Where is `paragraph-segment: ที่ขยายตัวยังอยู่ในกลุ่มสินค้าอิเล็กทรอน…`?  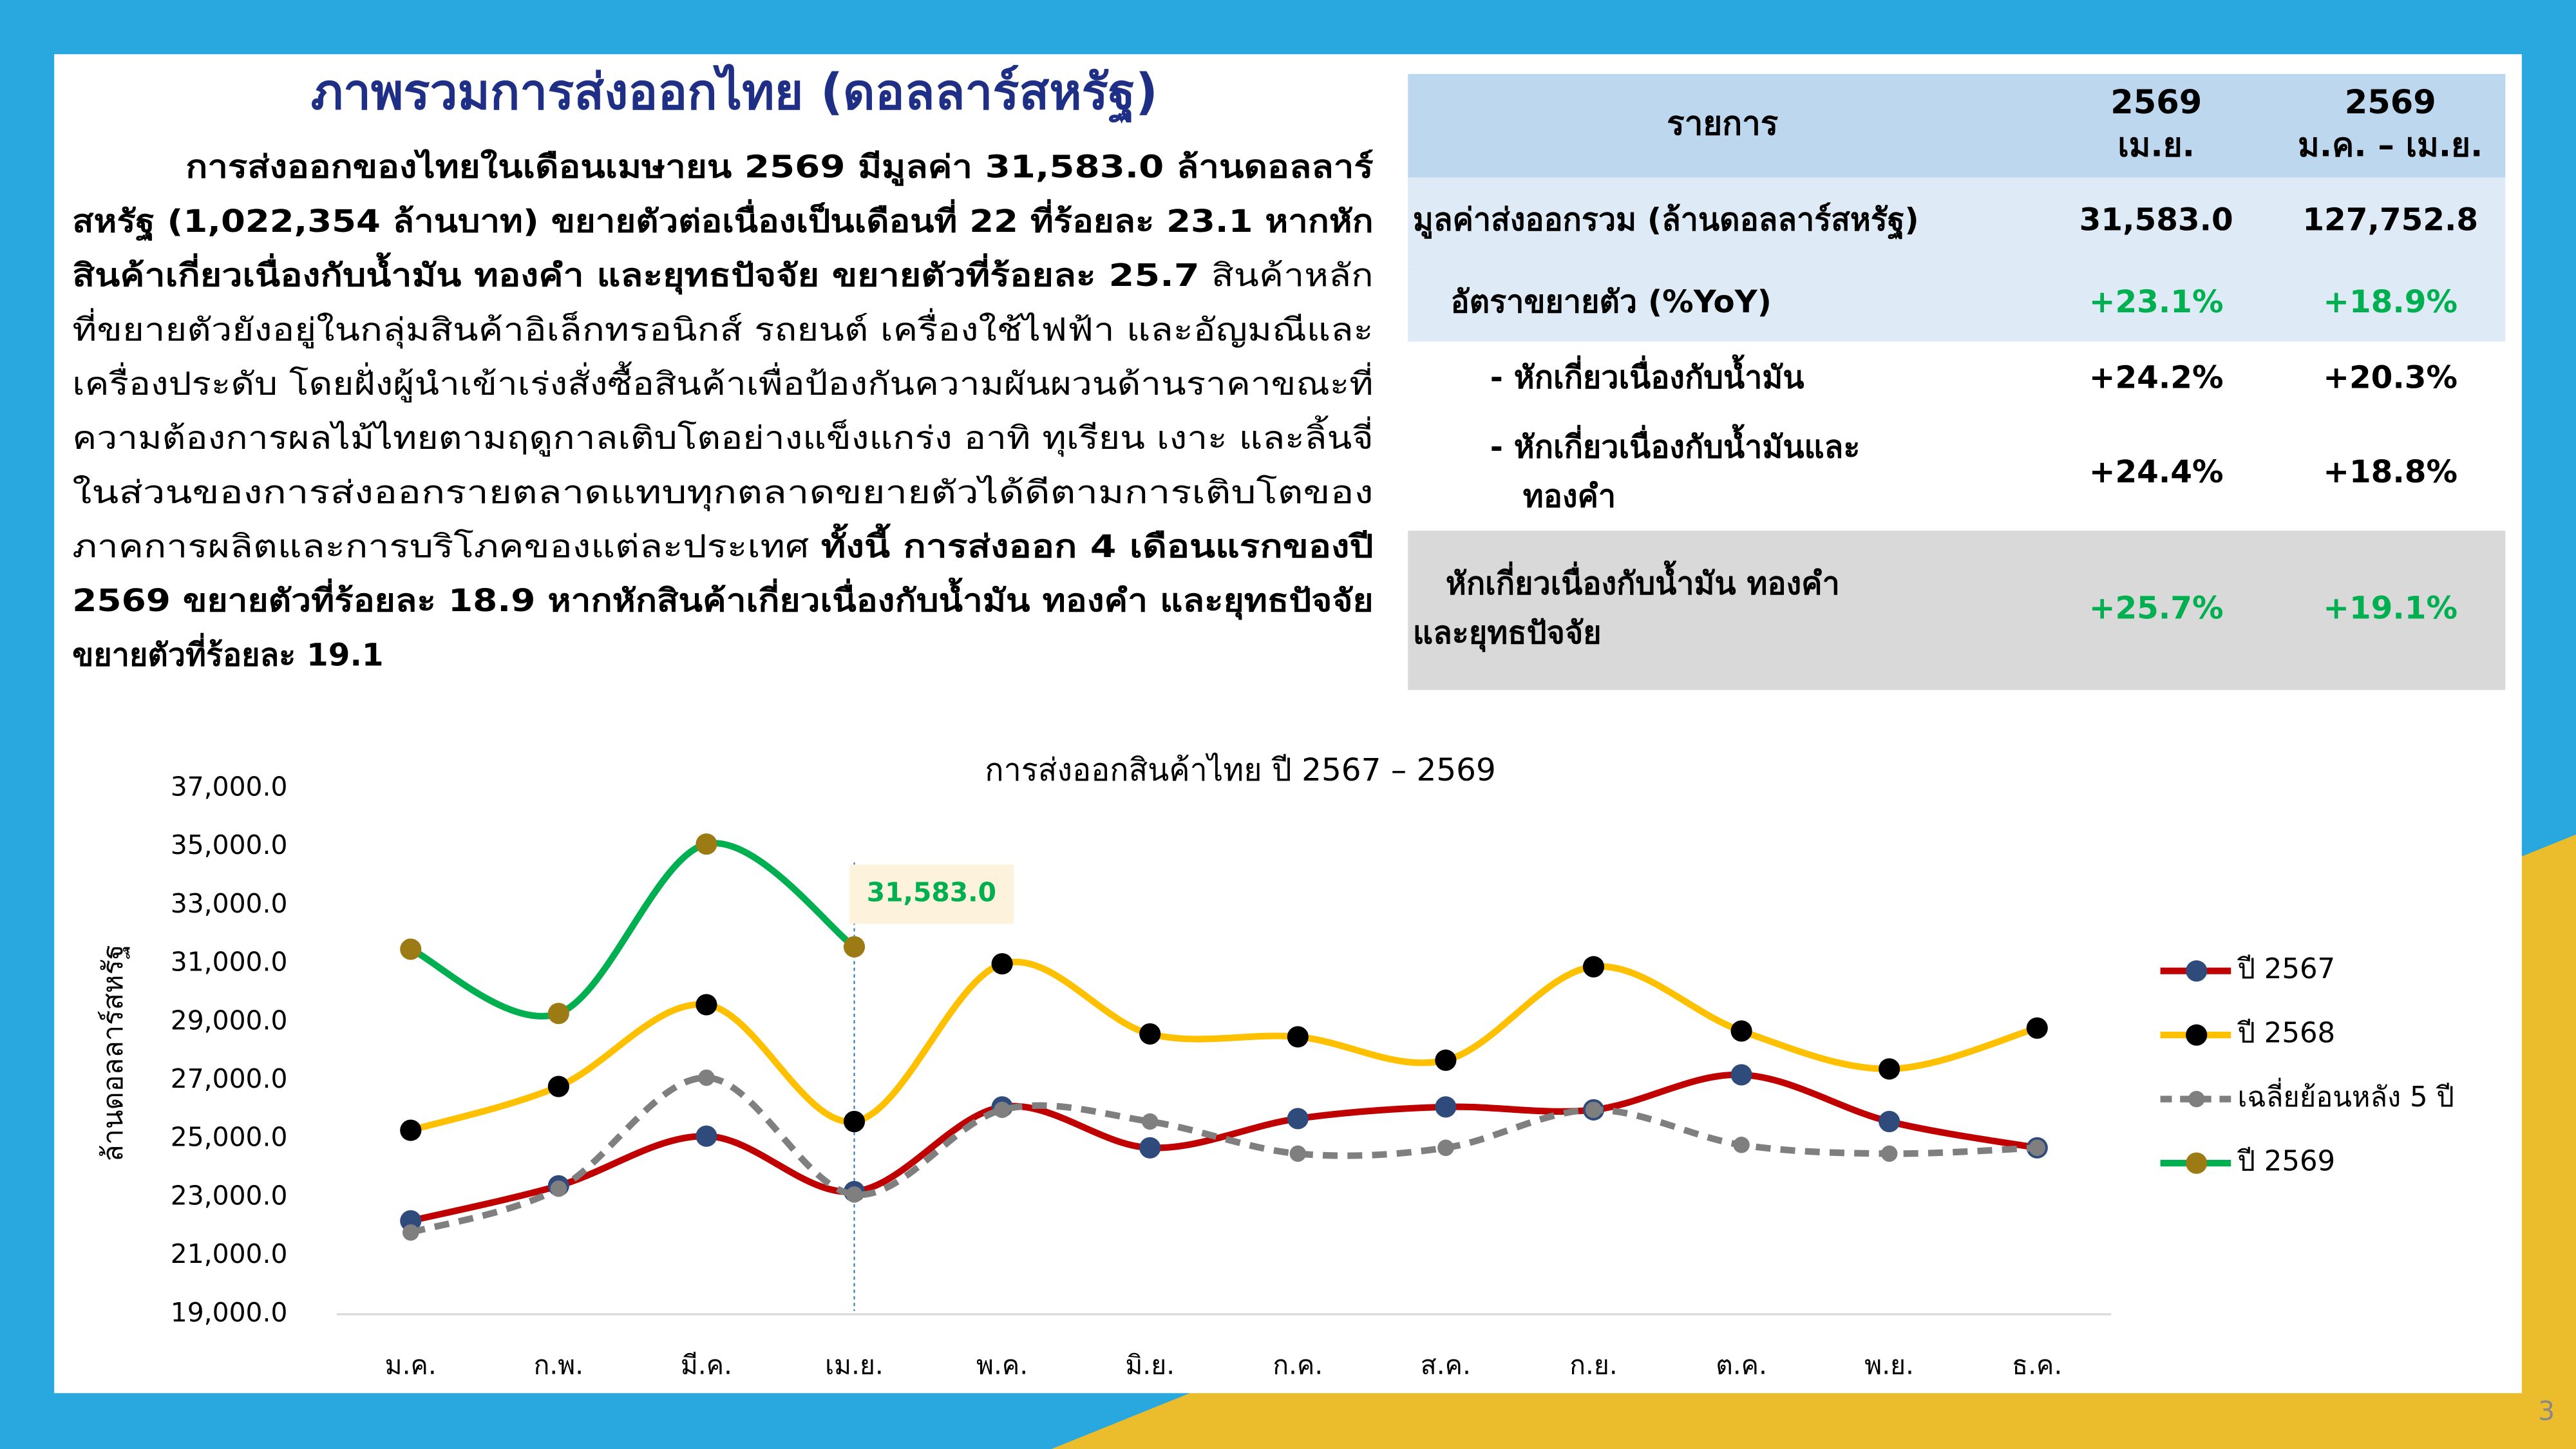
paragraph-segment: ที่ขยายตัวยังอยู่ในกลุ่มสินค้าอิเล็กทรอน… is located at coordinates (722, 328).